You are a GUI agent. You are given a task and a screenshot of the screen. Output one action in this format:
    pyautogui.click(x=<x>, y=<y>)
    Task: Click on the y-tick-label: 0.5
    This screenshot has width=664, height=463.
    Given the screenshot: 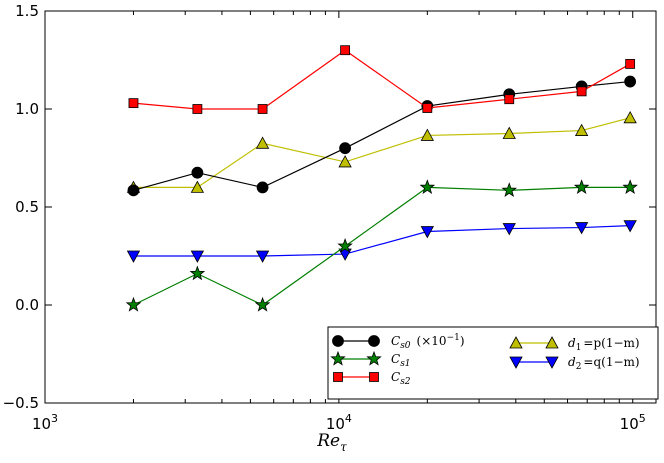 What is the action you would take?
    pyautogui.click(x=27, y=207)
    